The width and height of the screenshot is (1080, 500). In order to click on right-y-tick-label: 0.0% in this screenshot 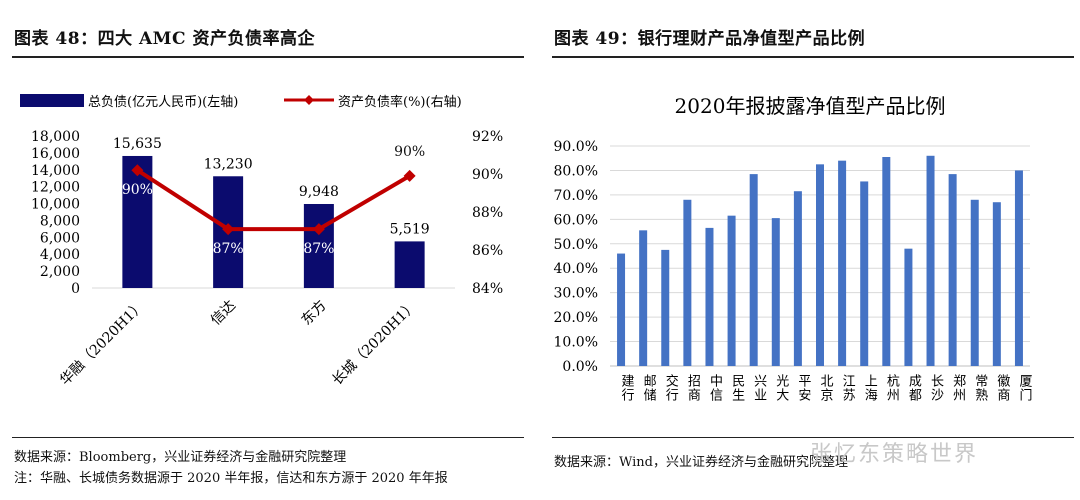, I will do `click(580, 367)`.